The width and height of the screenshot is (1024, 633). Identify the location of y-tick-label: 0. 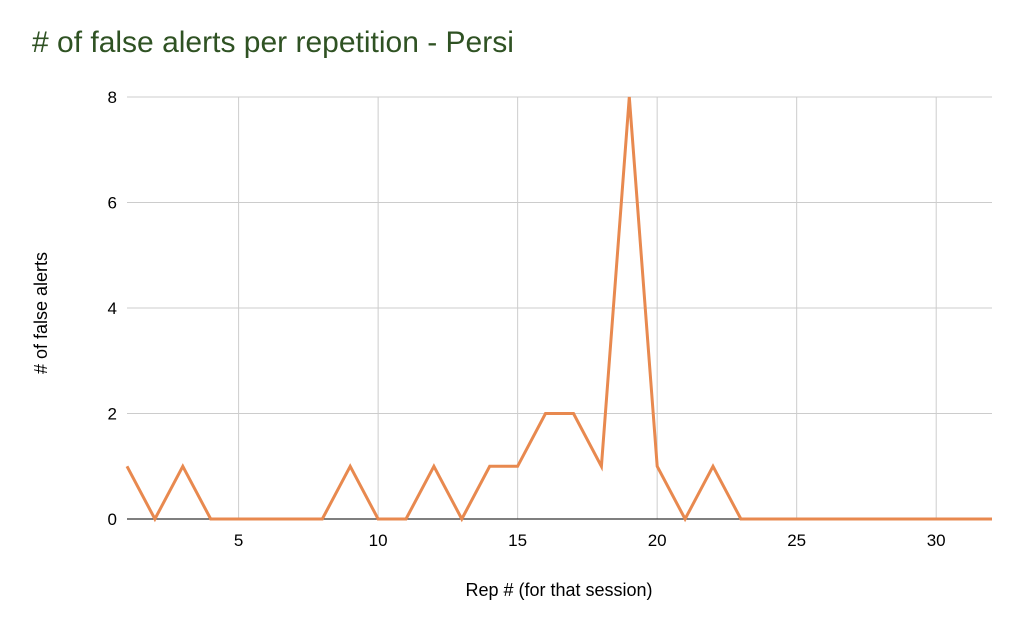
(112, 519).